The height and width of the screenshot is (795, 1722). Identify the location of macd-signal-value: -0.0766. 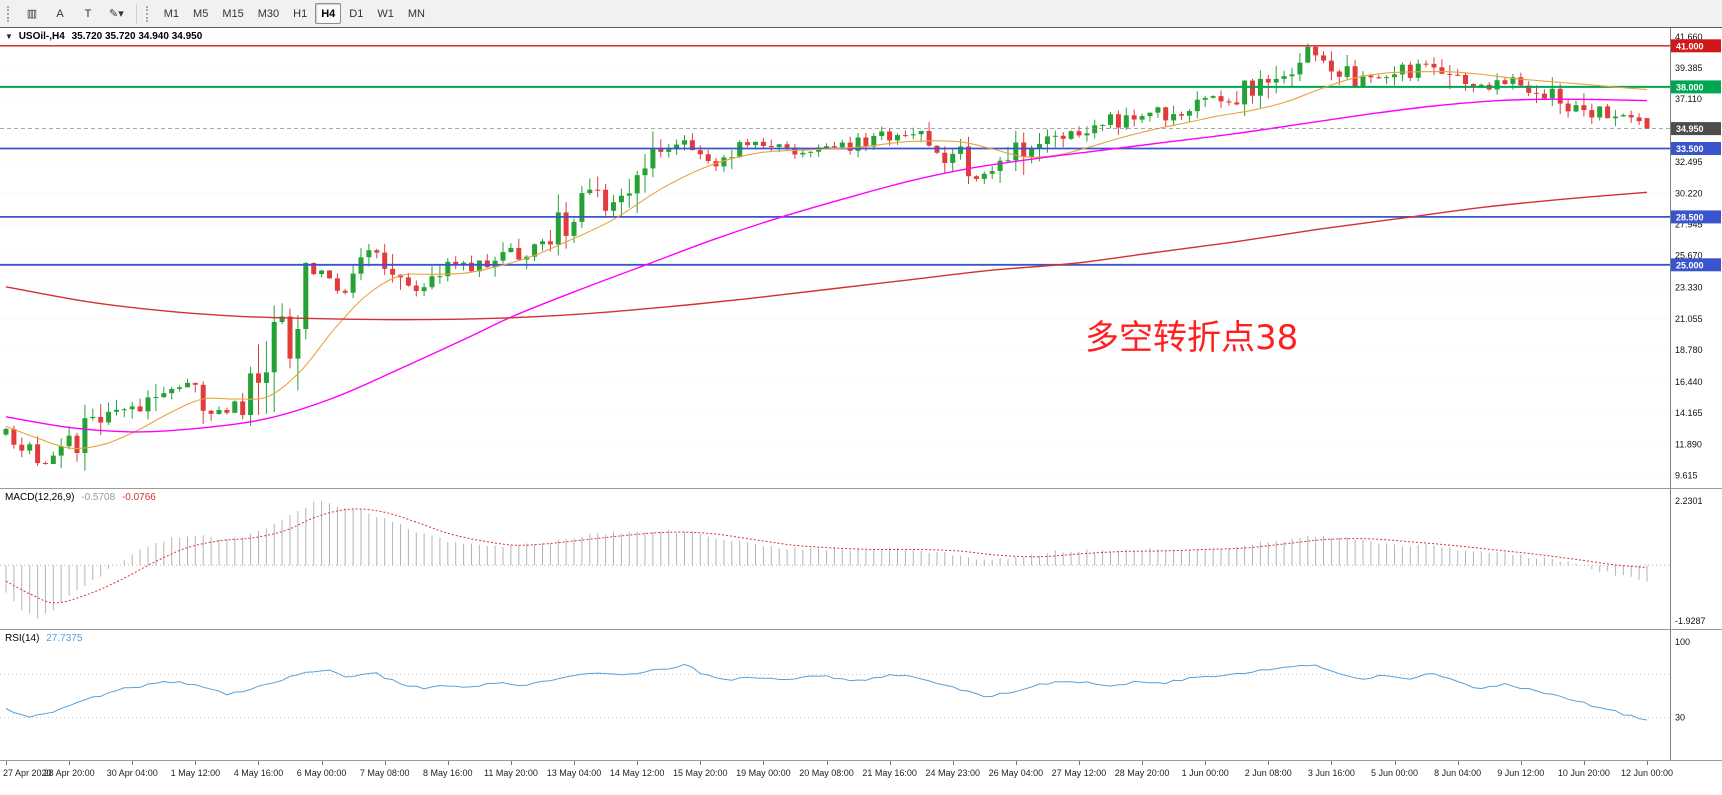
(138, 497).